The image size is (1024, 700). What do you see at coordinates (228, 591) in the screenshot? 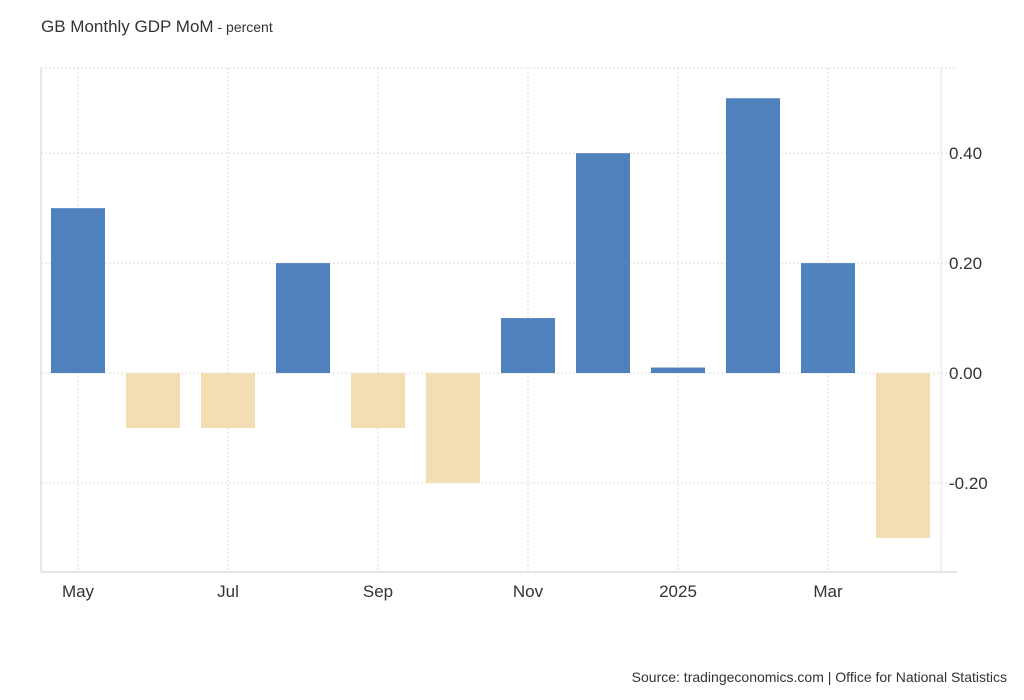
I see `x-tick-label: Jul` at bounding box center [228, 591].